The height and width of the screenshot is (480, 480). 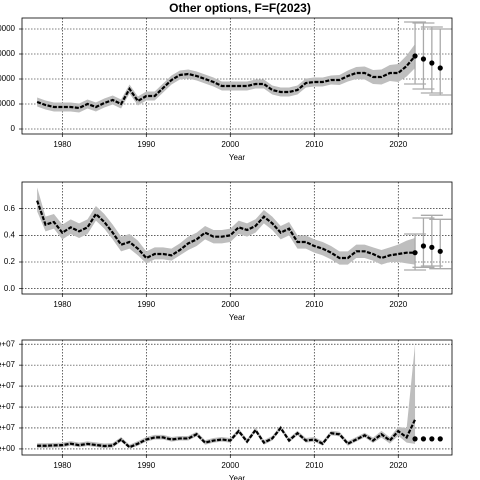 What do you see at coordinates (8, 343) in the screenshot?
I see `y-tick-label: 5e+07` at bounding box center [8, 343].